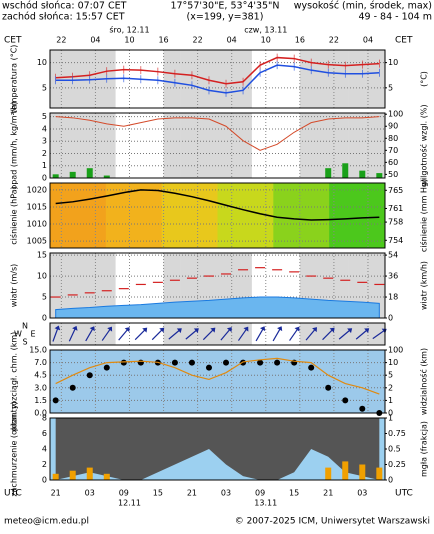  What do you see at coordinates (393, 297) in the screenshot?
I see `y2-tick-label: 18` at bounding box center [393, 297].